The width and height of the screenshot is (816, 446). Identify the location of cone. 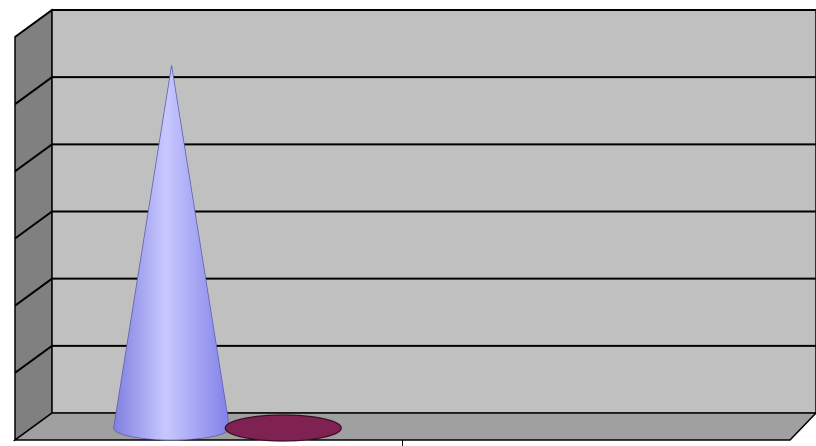
(283, 428).